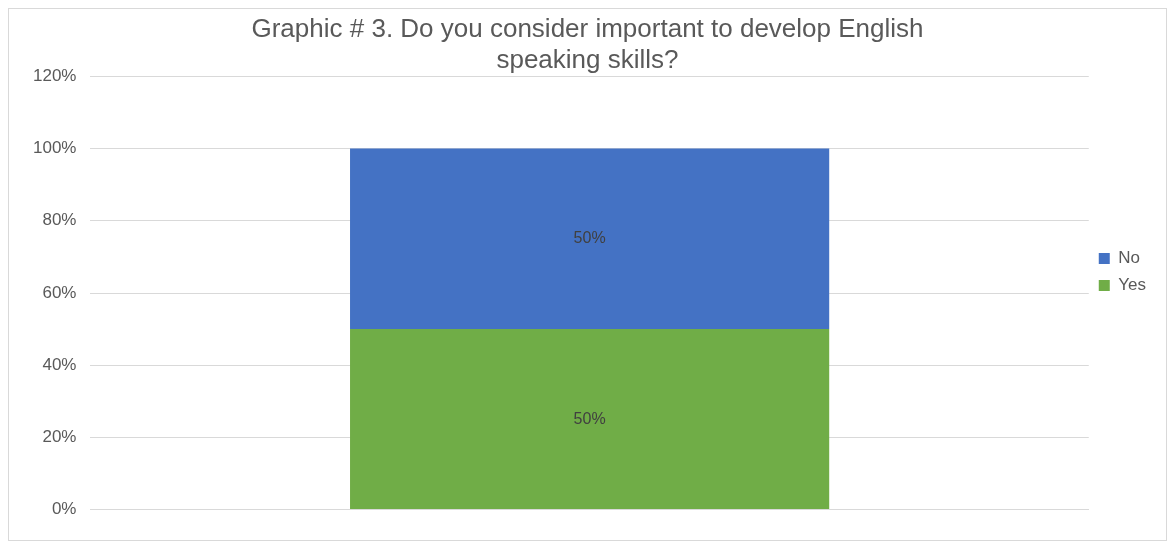  What do you see at coordinates (1129, 258) in the screenshot?
I see `legend-label: No` at bounding box center [1129, 258].